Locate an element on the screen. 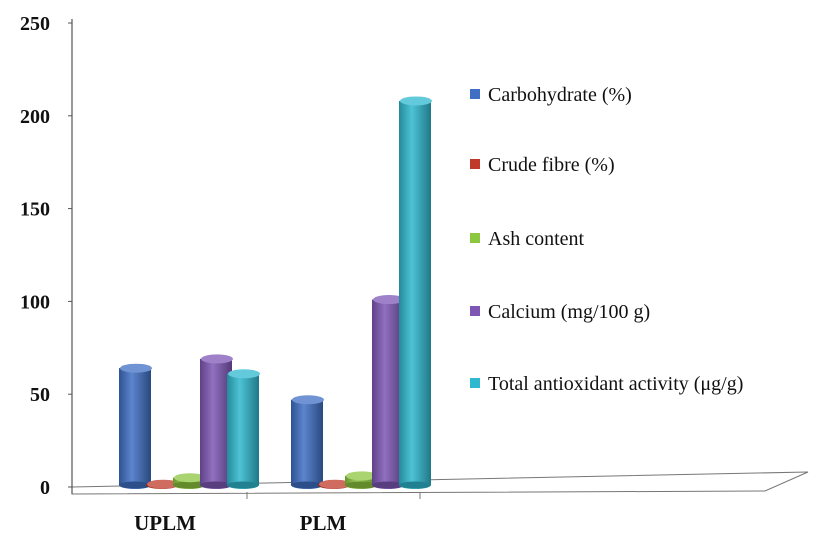  legend-item: Total antioxidant activity (μg/g) is located at coordinates (606, 384).